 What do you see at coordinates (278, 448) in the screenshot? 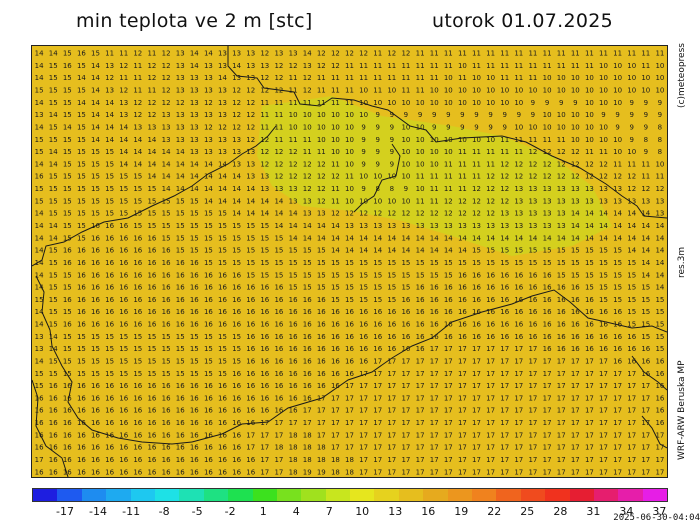
I see `grid-value: 18` at bounding box center [278, 448].